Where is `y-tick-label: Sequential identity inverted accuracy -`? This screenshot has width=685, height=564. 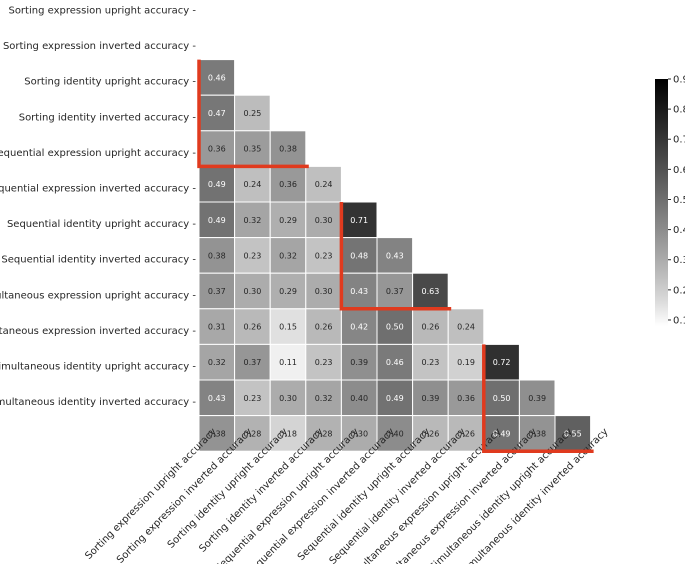
y-tick-label: Sequential identity inverted accuracy - is located at coordinates (98, 260).